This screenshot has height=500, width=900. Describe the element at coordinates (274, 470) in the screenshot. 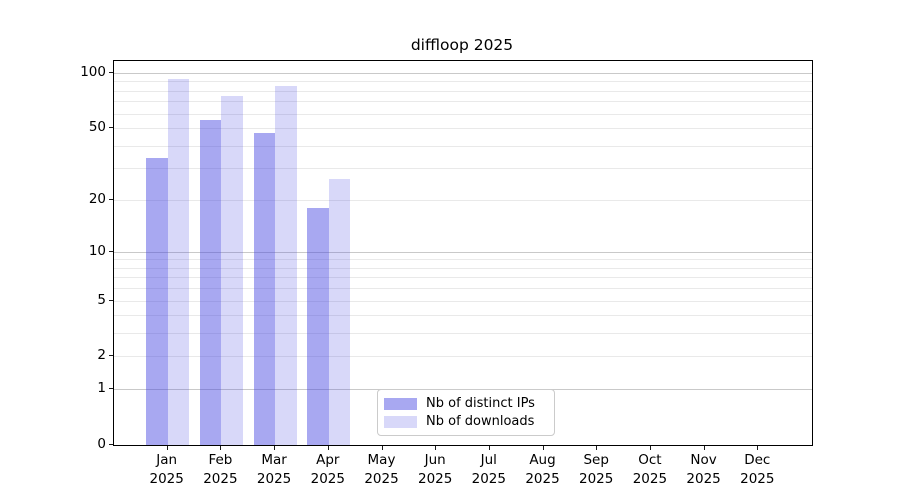

I see `x-tick-label: Mar 2025` at that location.